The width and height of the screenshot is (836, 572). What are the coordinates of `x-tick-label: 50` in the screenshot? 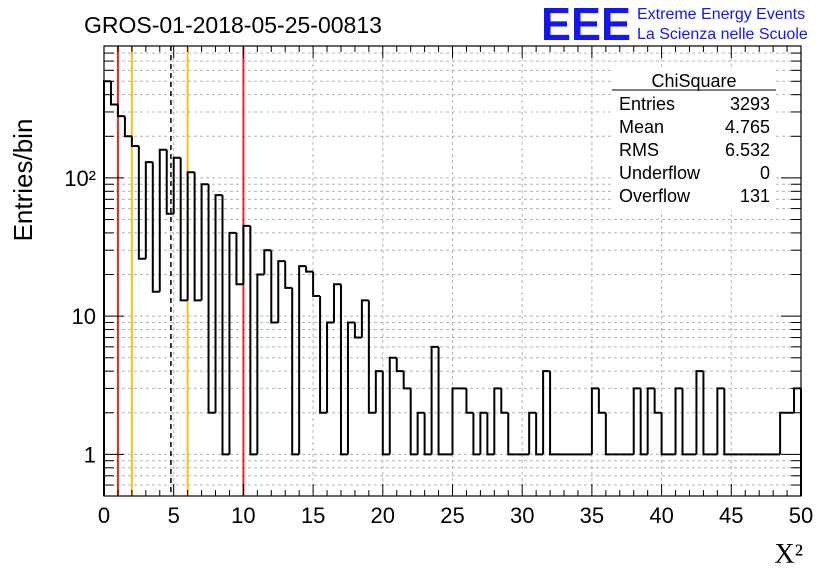 It's located at (801, 515).